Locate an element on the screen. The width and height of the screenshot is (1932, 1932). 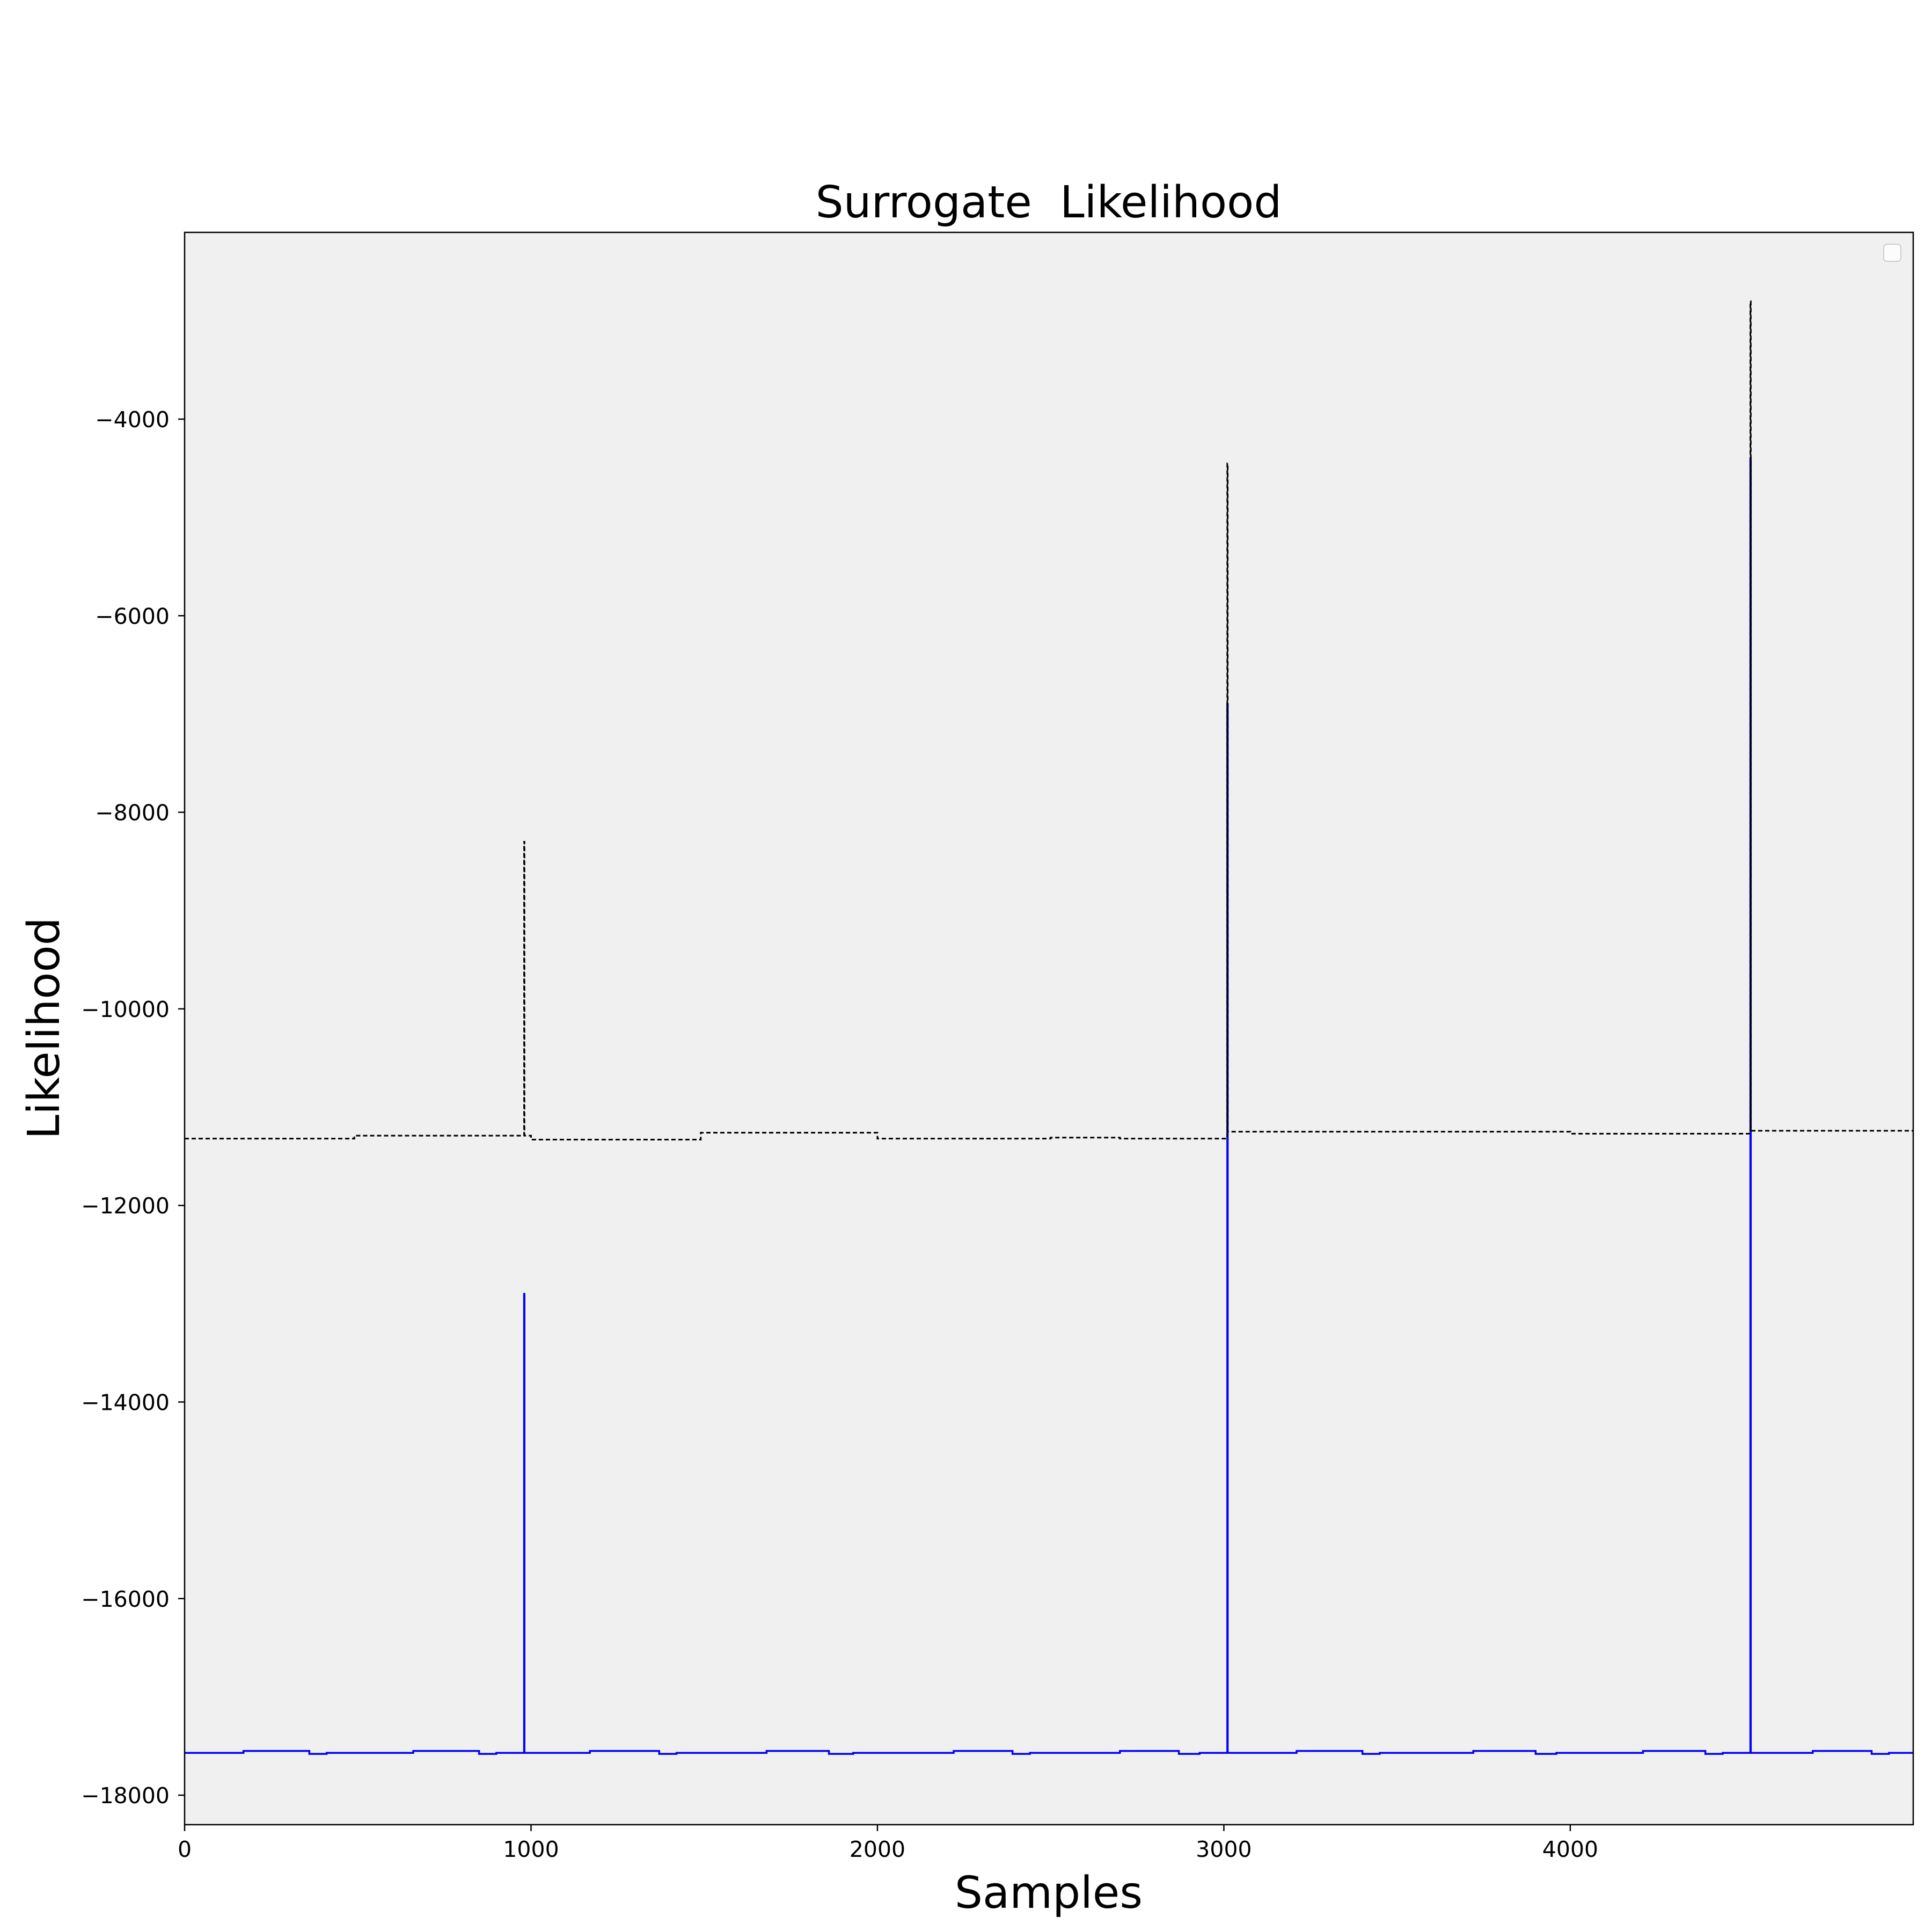
x-tick-label: 4000 is located at coordinates (1570, 1849).